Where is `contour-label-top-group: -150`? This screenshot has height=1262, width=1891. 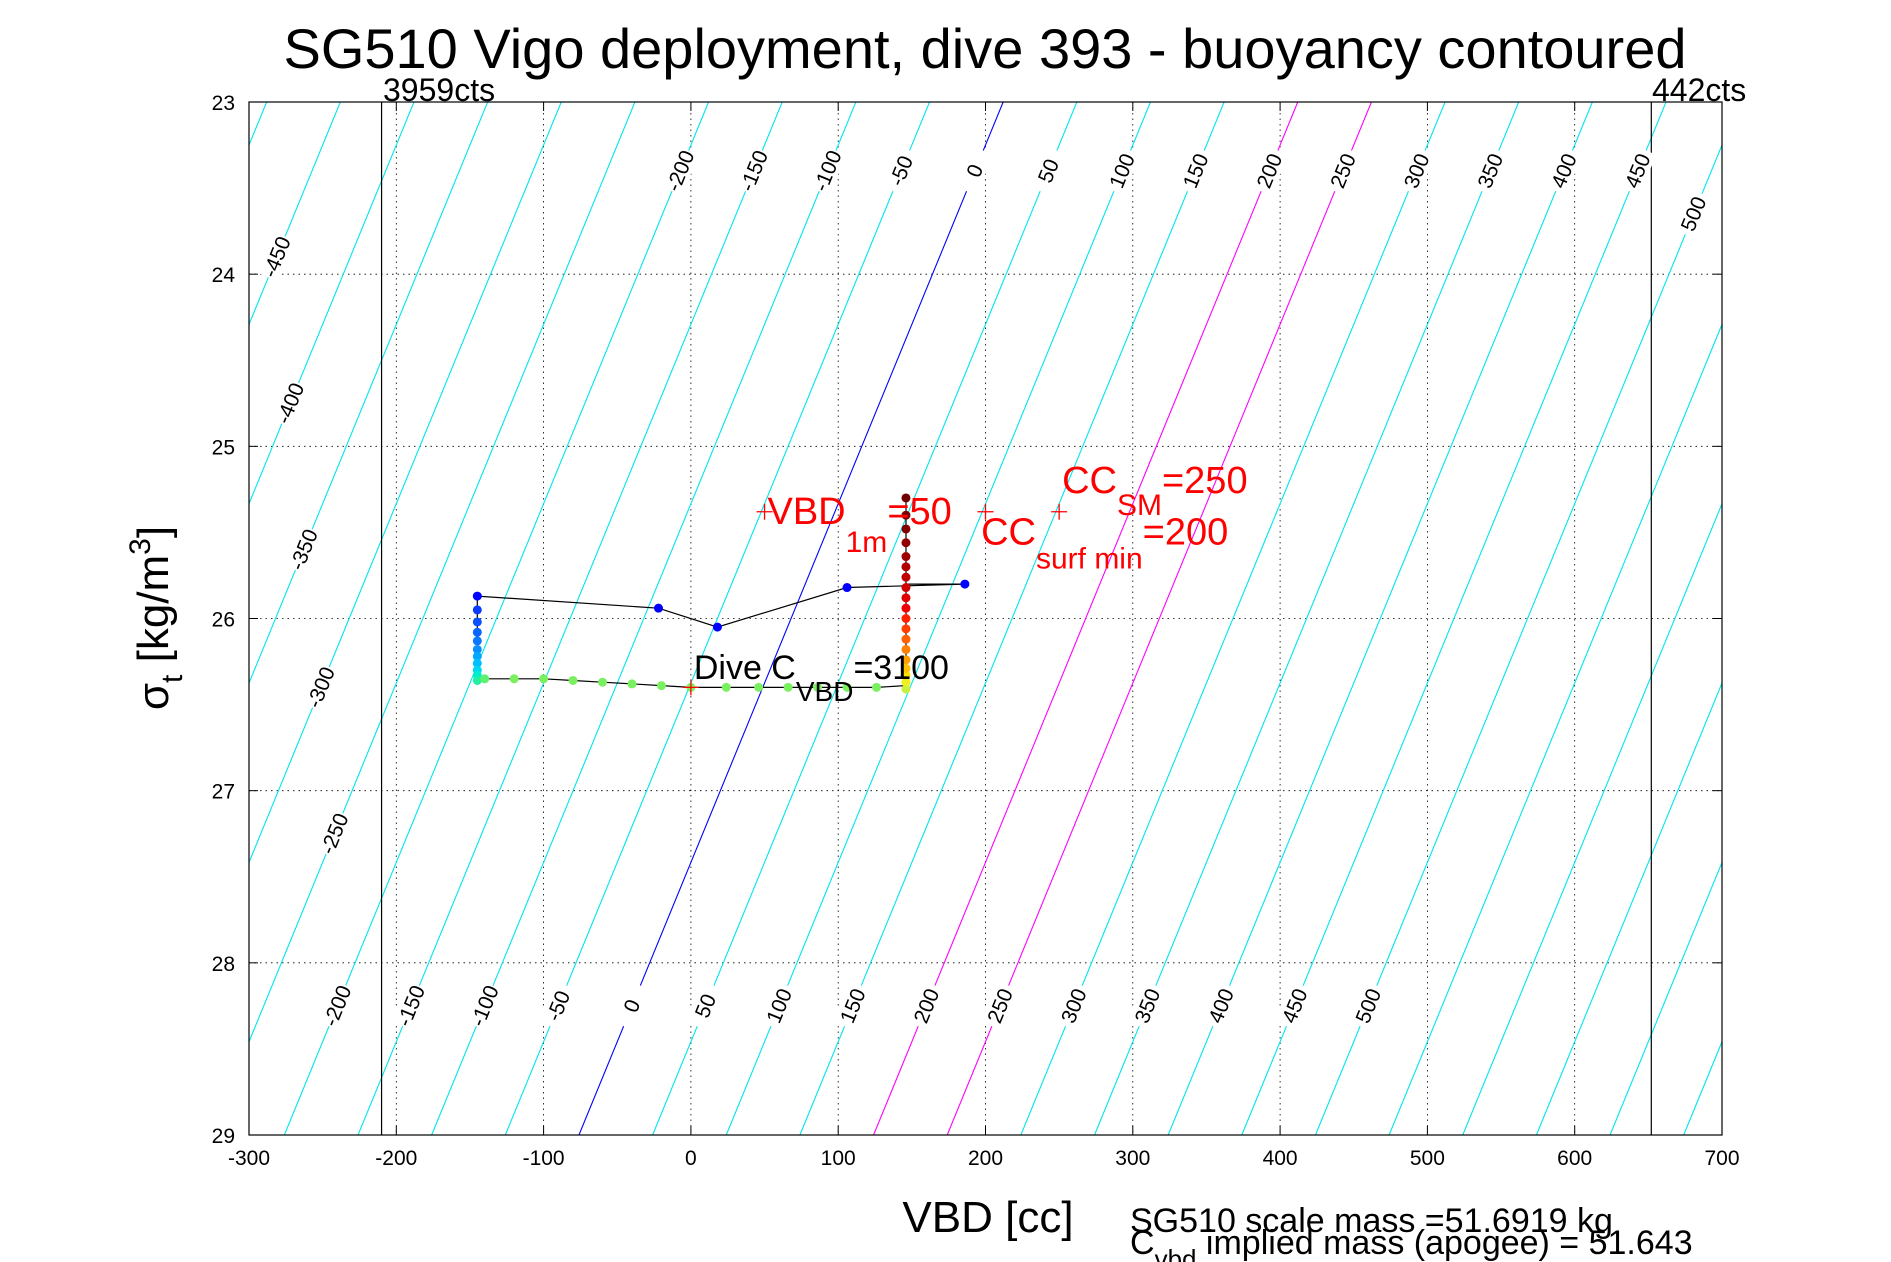 contour-label-top-group: -150 is located at coordinates (753, 170).